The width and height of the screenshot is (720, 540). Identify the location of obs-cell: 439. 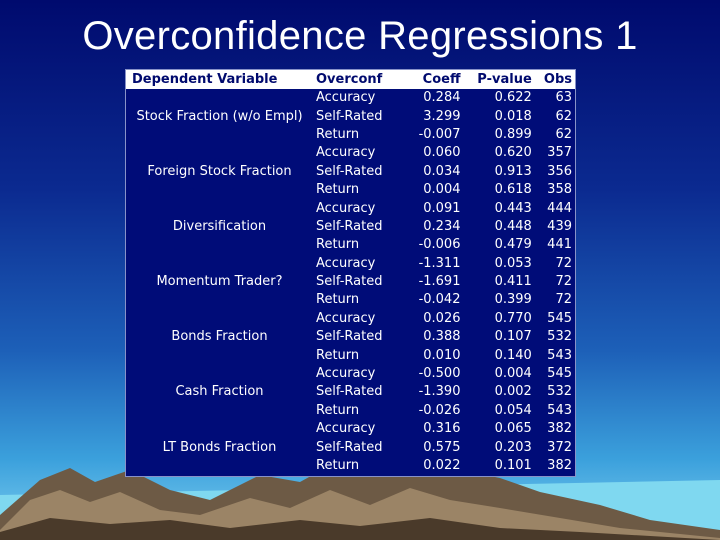
(559, 226).